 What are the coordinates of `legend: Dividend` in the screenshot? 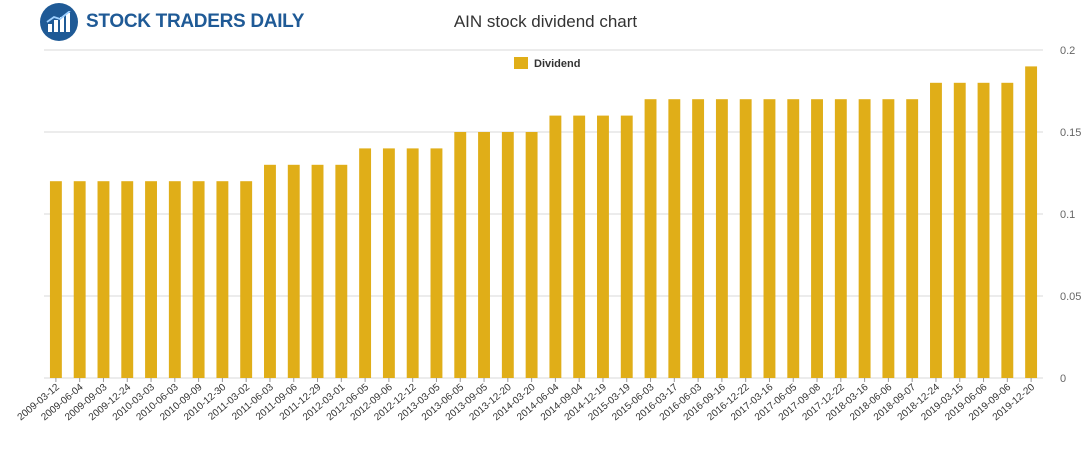 It's located at (547, 63).